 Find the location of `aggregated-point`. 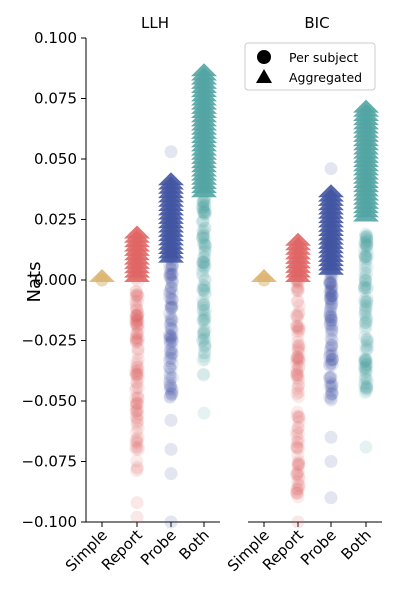

aggregated-point is located at coordinates (331, 191).